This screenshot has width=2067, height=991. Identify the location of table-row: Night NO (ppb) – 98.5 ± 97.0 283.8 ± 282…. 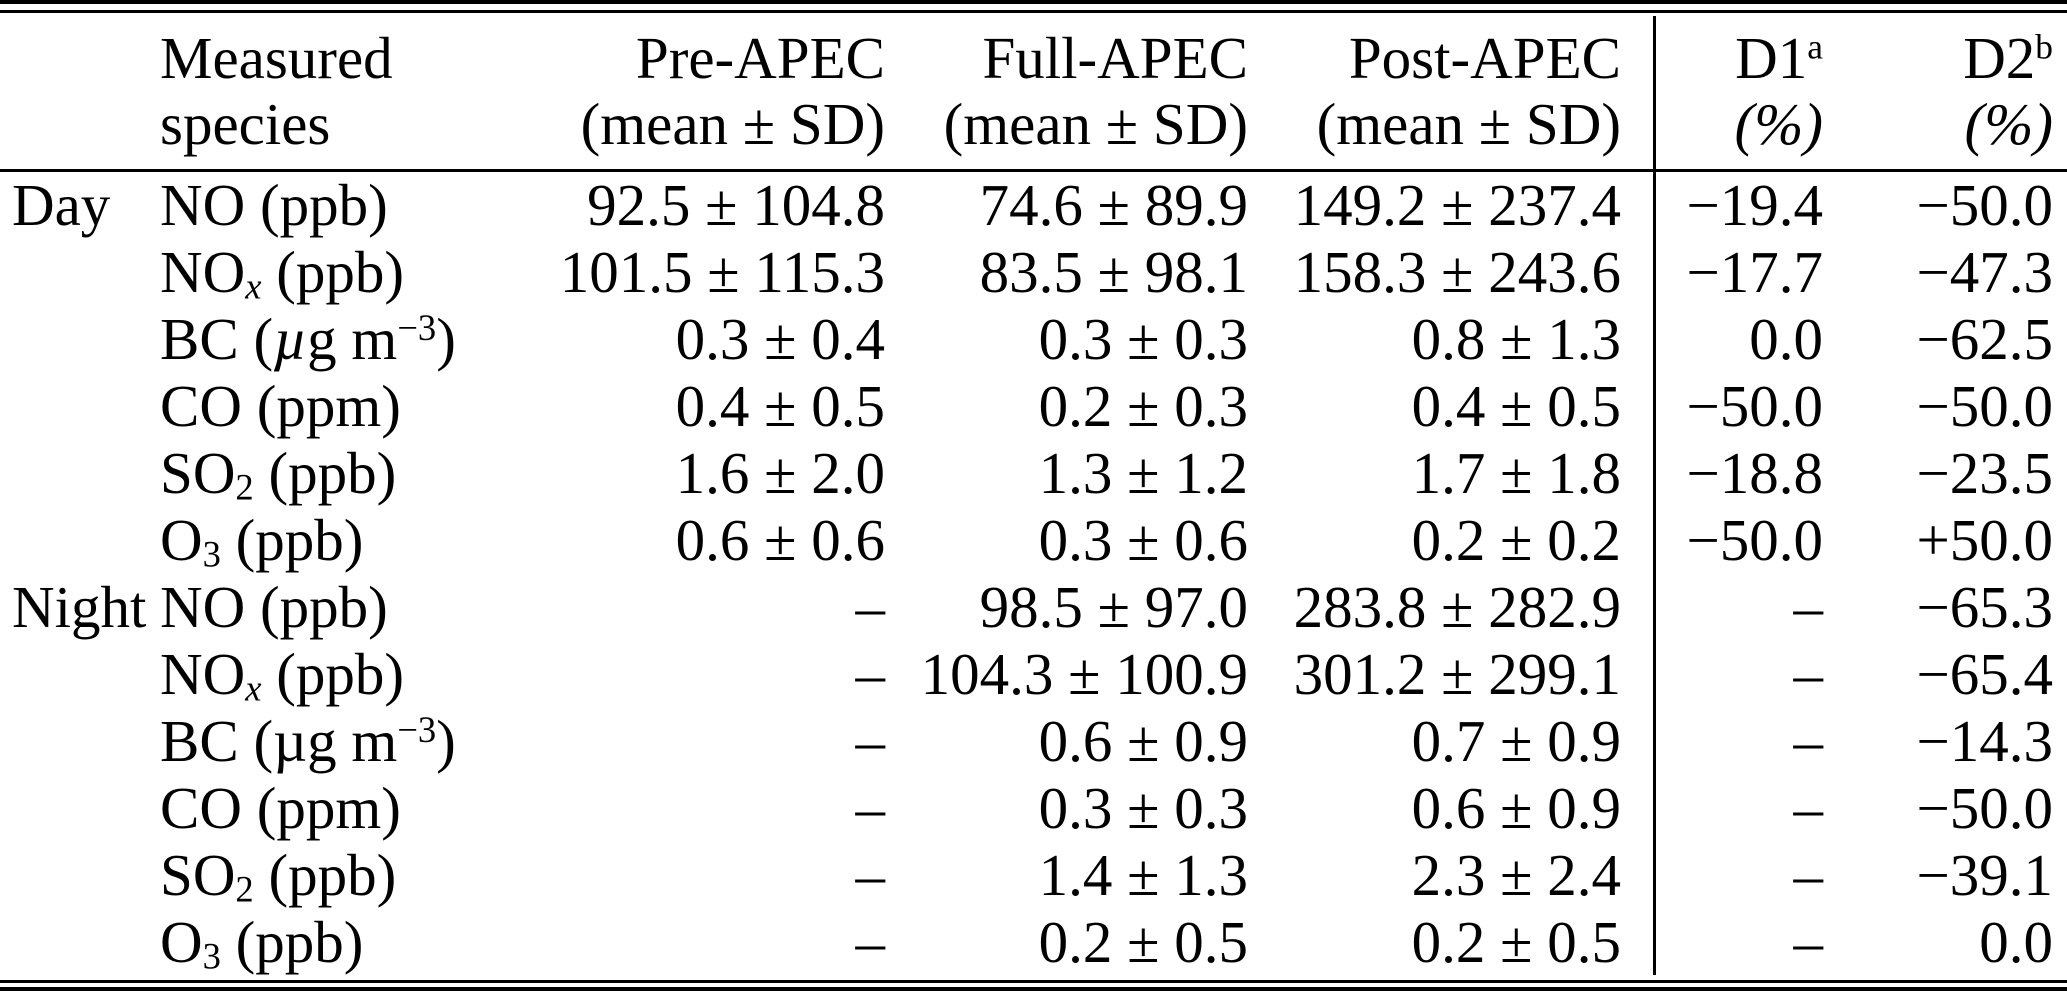
(1026, 607).